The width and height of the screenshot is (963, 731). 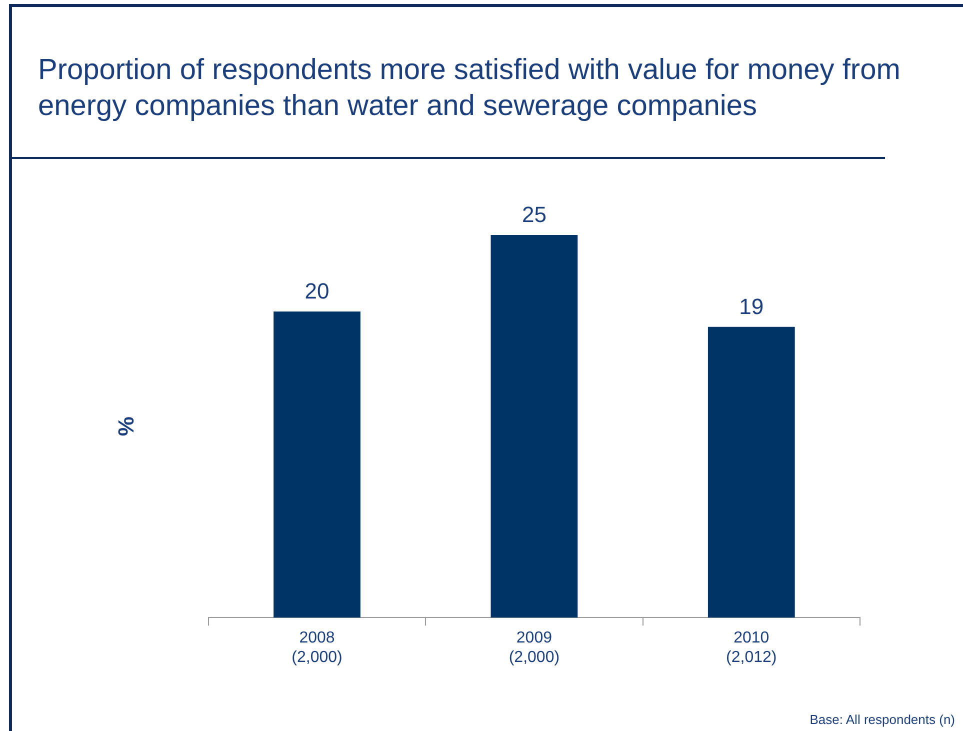 What do you see at coordinates (317, 291) in the screenshot?
I see `data-label: 20` at bounding box center [317, 291].